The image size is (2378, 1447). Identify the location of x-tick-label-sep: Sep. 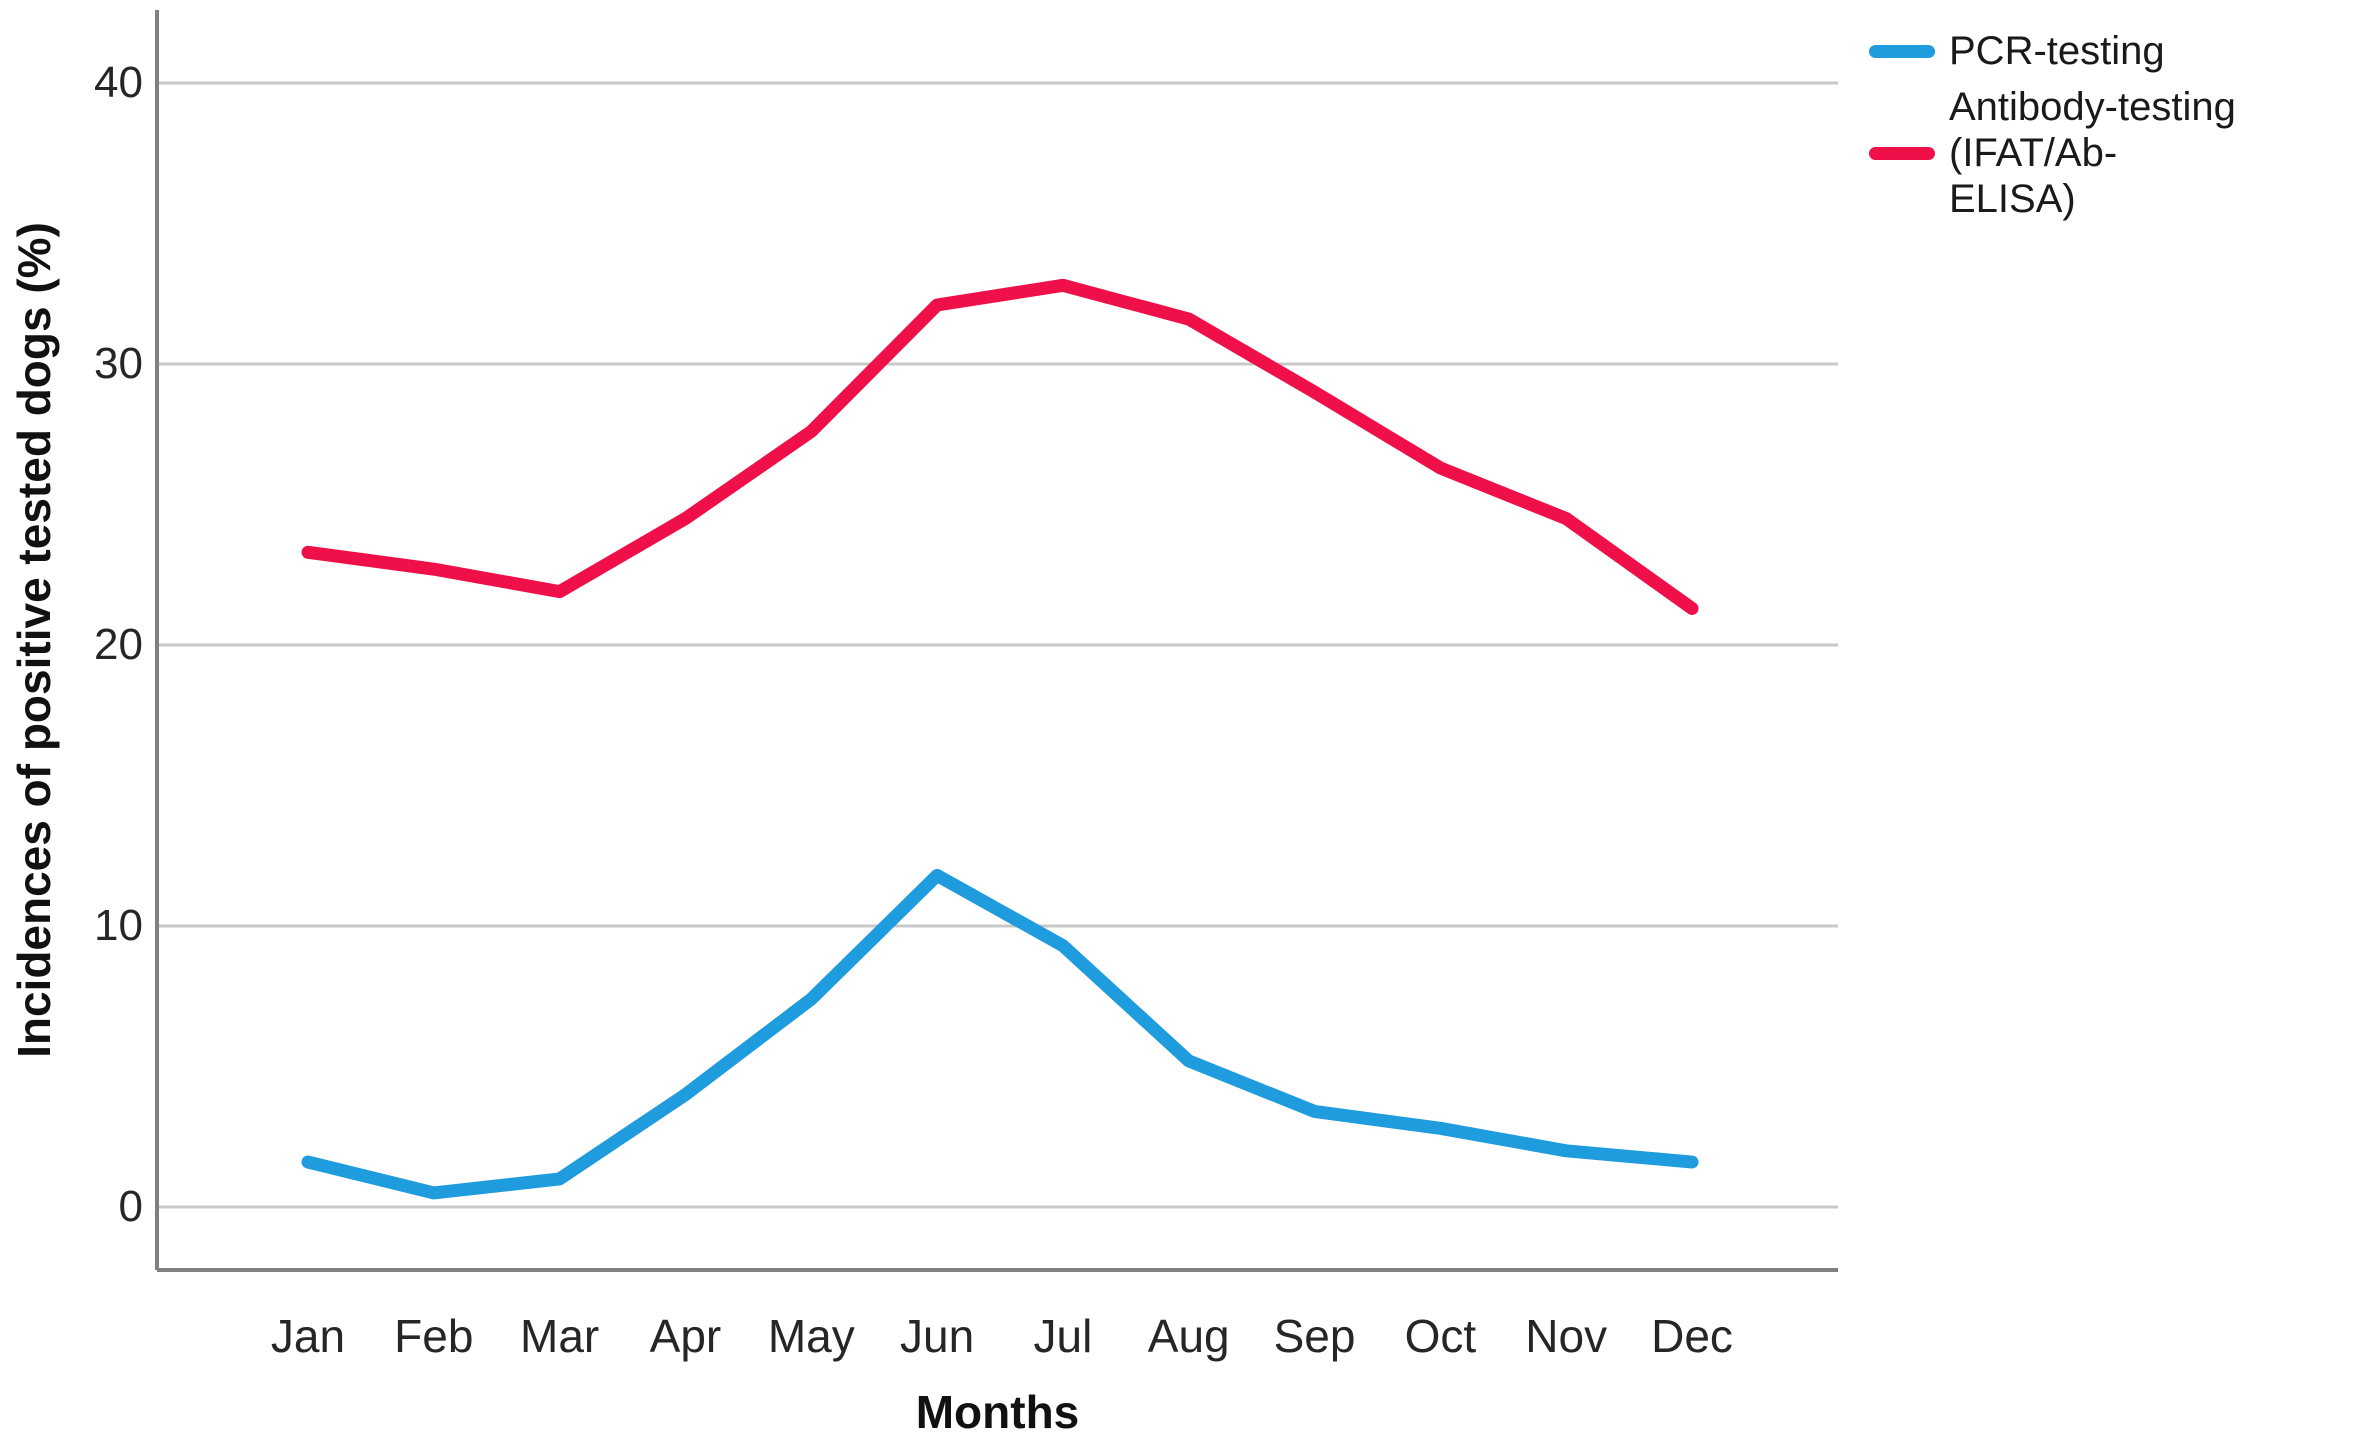
(1314, 1336).